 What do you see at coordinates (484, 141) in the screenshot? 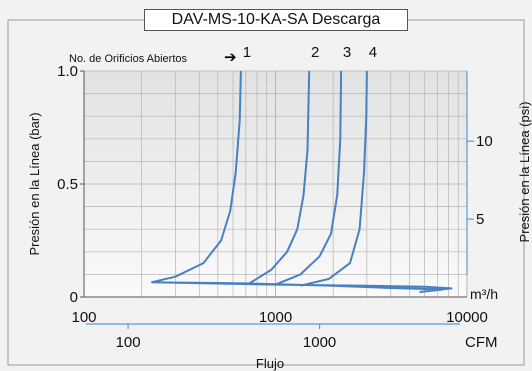
I see `psi-tick-label: 10` at bounding box center [484, 141].